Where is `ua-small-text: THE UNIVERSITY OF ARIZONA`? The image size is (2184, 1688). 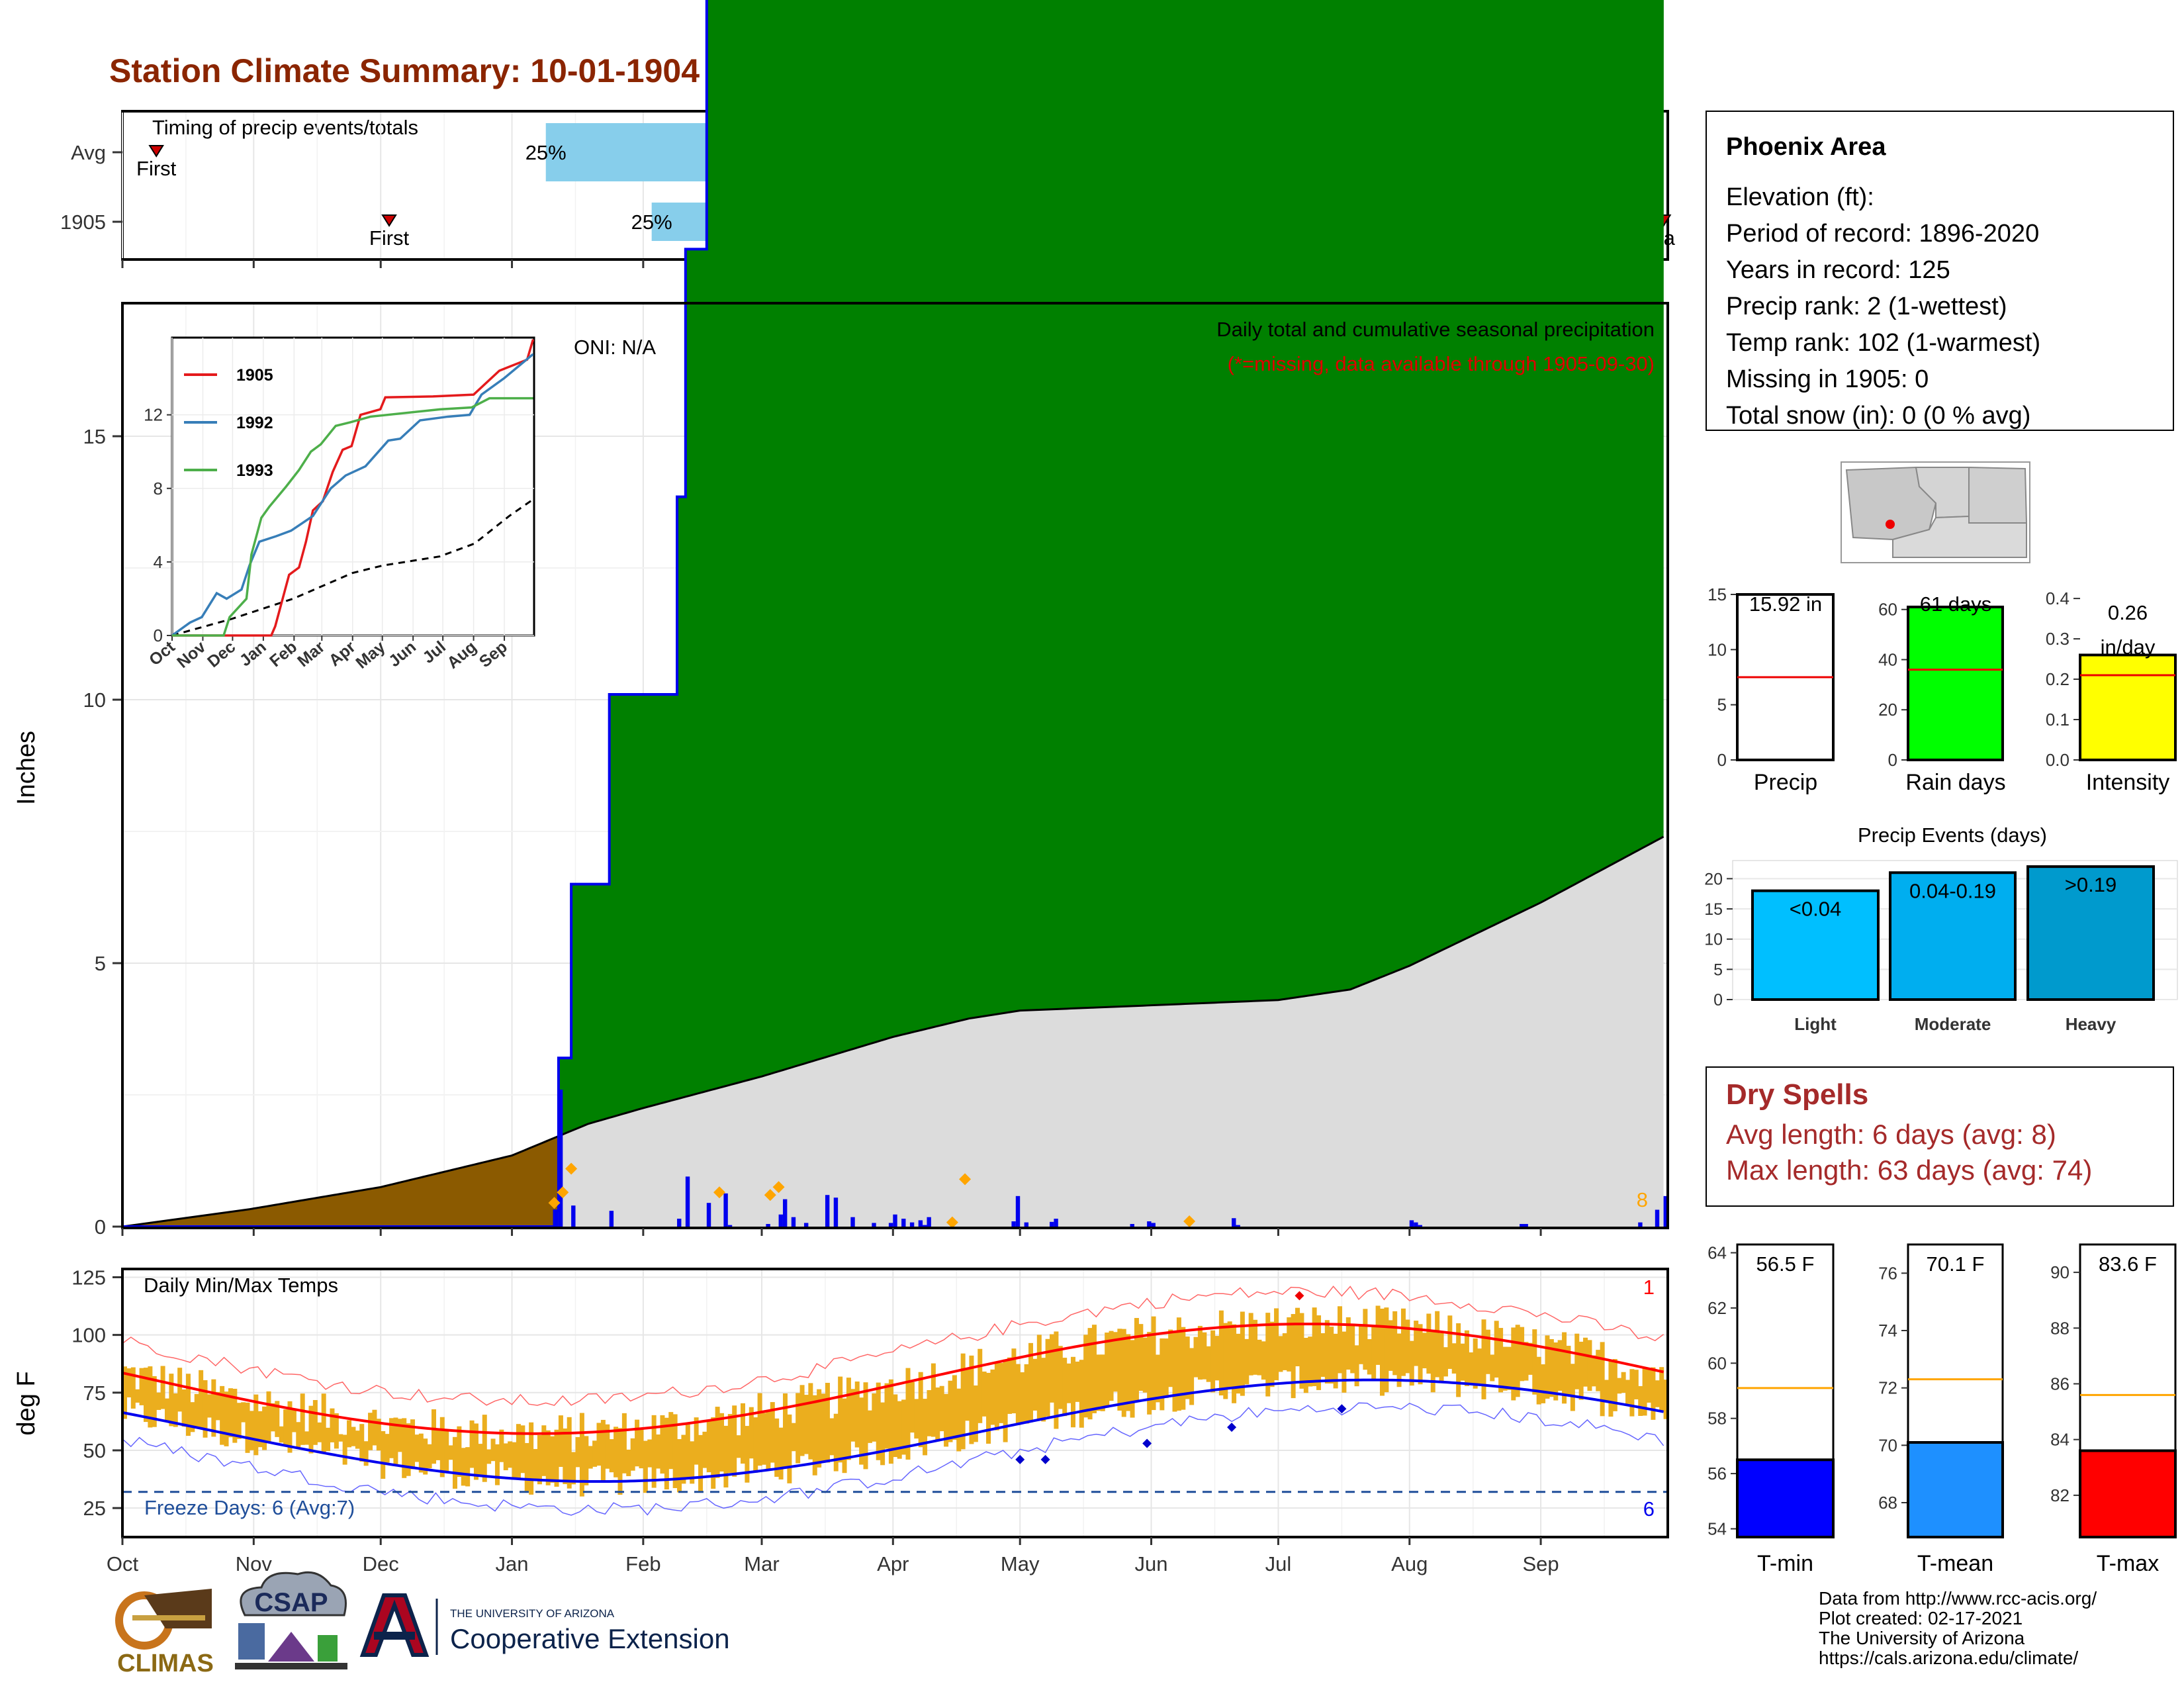 ua-small-text: THE UNIVERSITY OF ARIZONA is located at coordinates (532, 1614).